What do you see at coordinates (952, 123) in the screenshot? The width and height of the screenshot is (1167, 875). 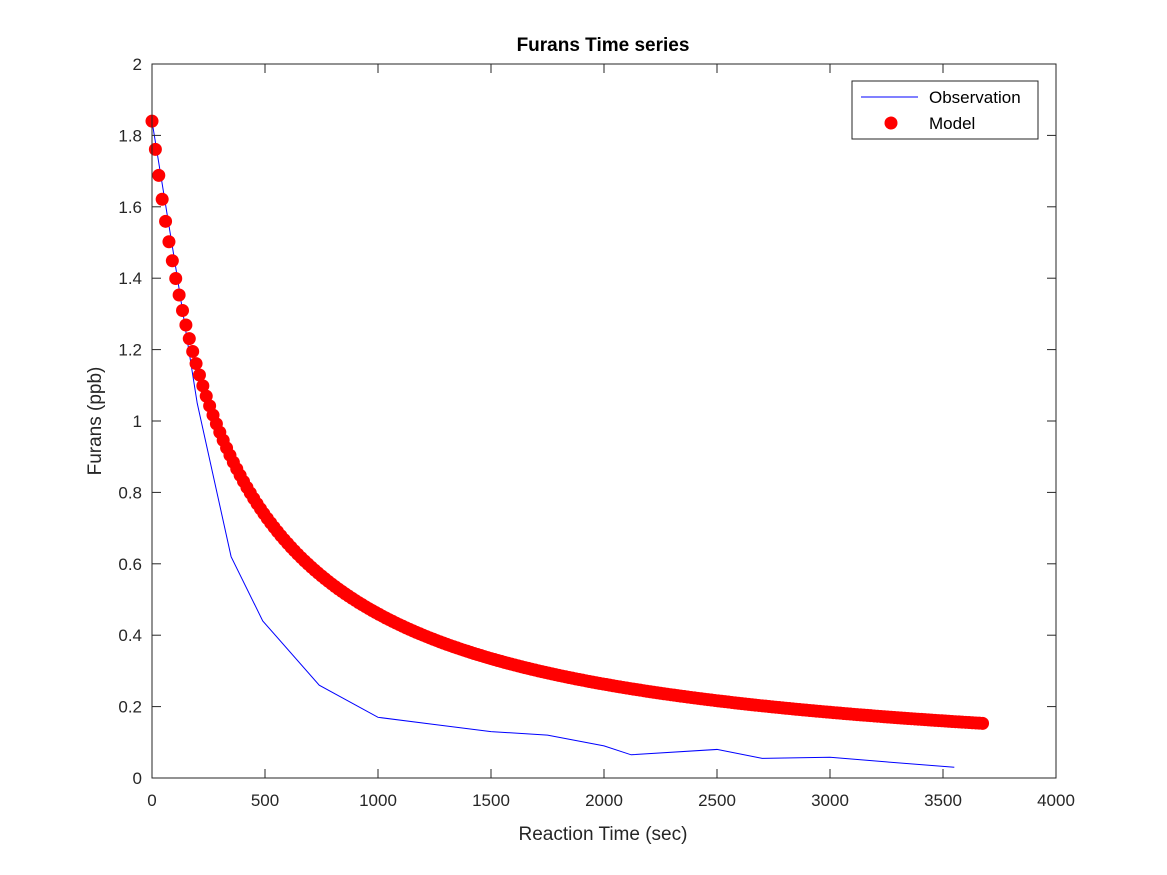 I see `legend-model-label: Model` at bounding box center [952, 123].